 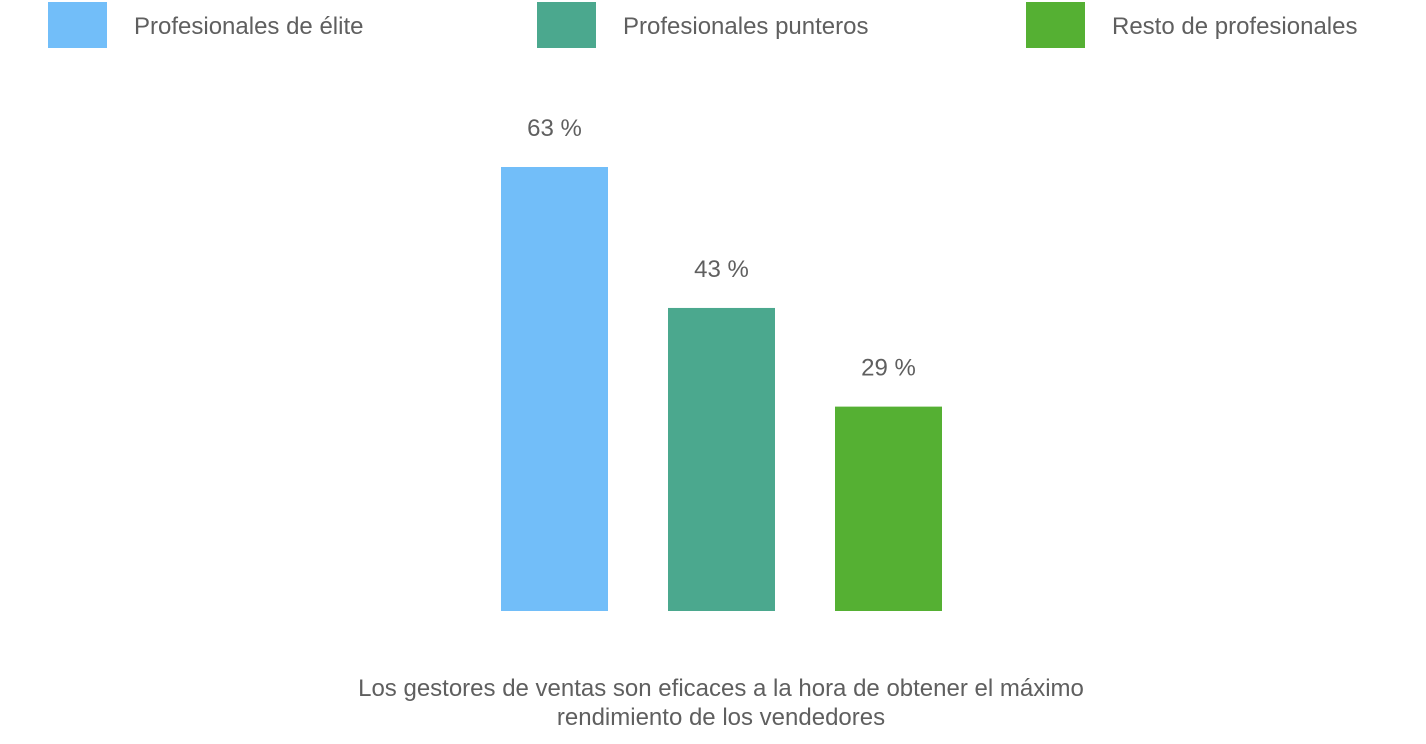 I want to click on bar-profesionales-de-elite, so click(x=554, y=389).